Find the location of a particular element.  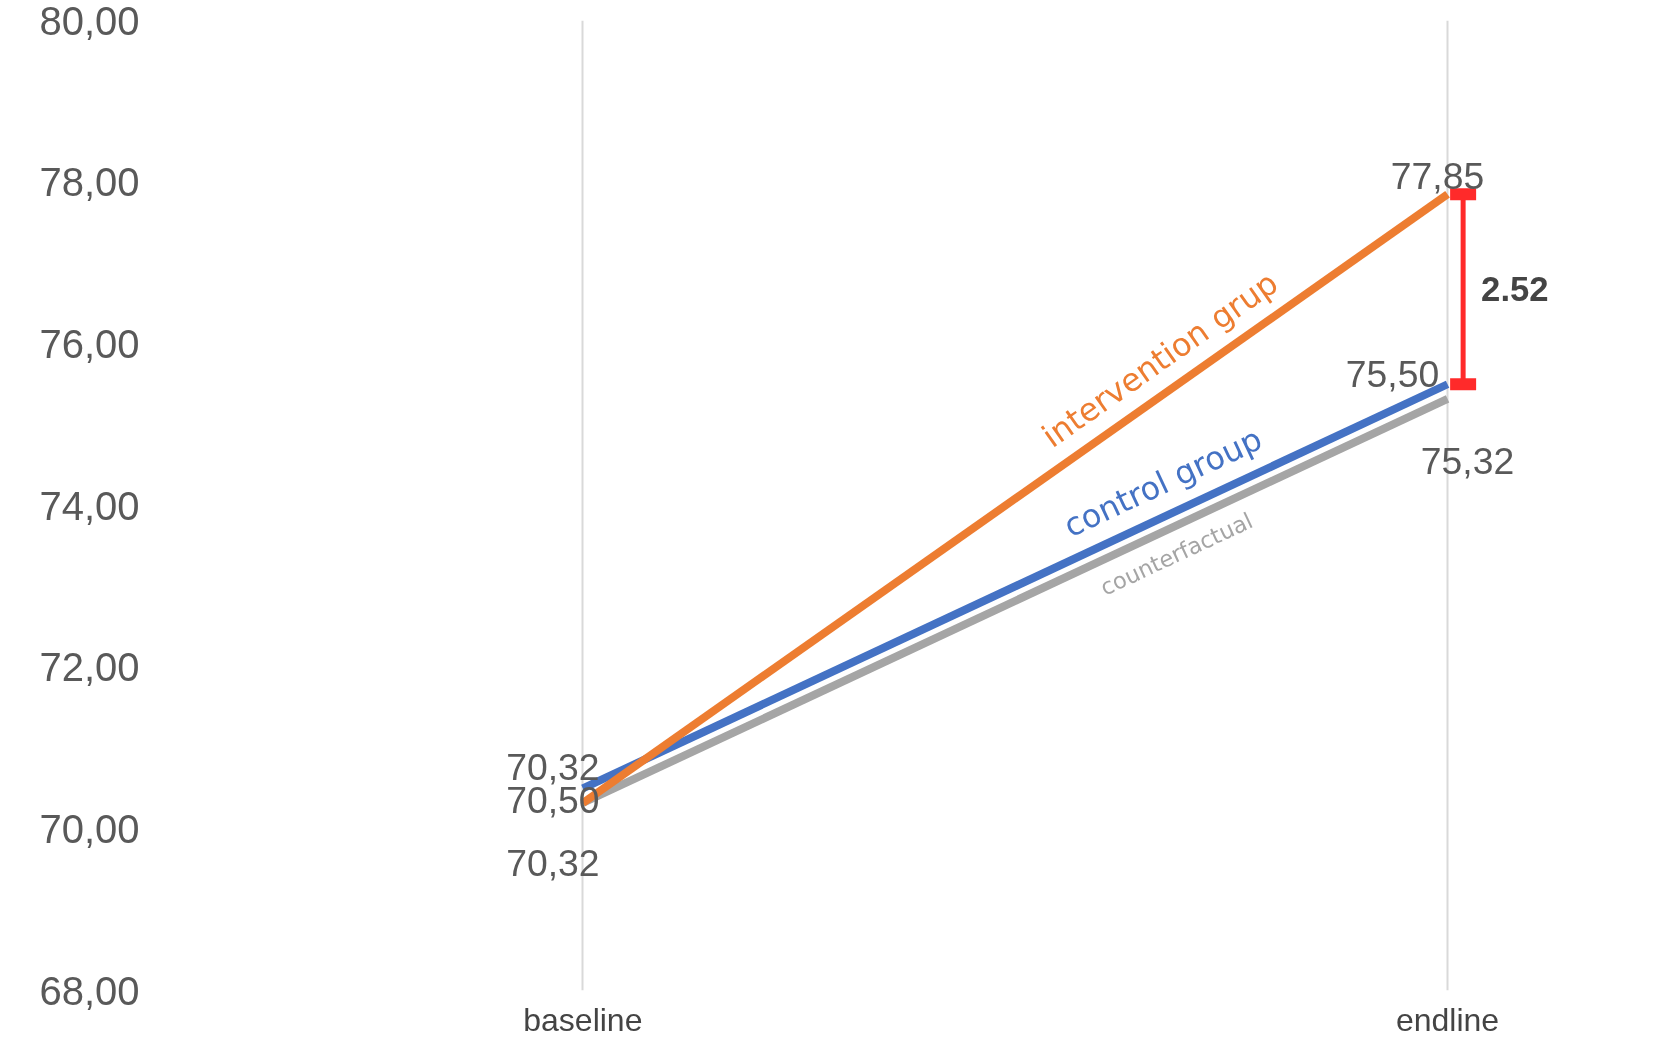

y-tick-label: 70,00 is located at coordinates (89, 828).